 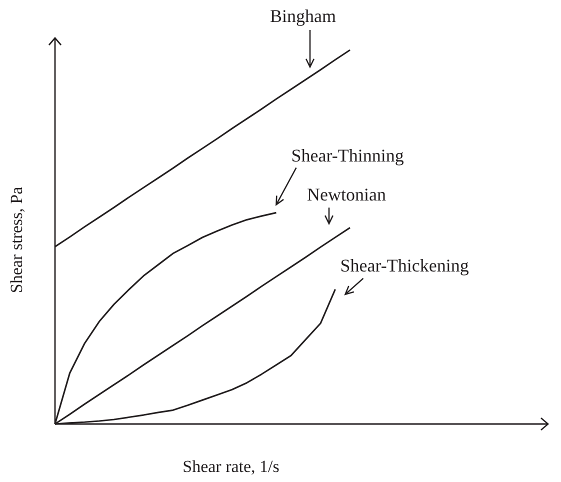 I want to click on series-label: Shear-Thickening, so click(x=404, y=265).